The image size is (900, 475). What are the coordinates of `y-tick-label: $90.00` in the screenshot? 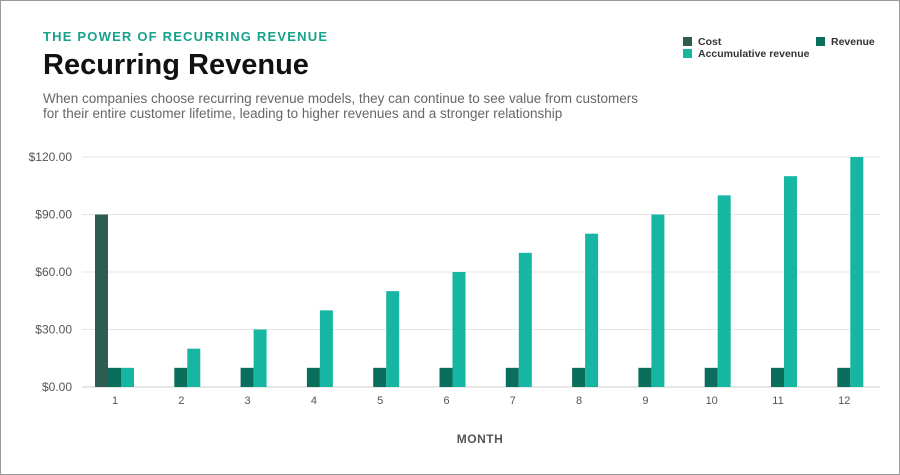 It's located at (53, 215).